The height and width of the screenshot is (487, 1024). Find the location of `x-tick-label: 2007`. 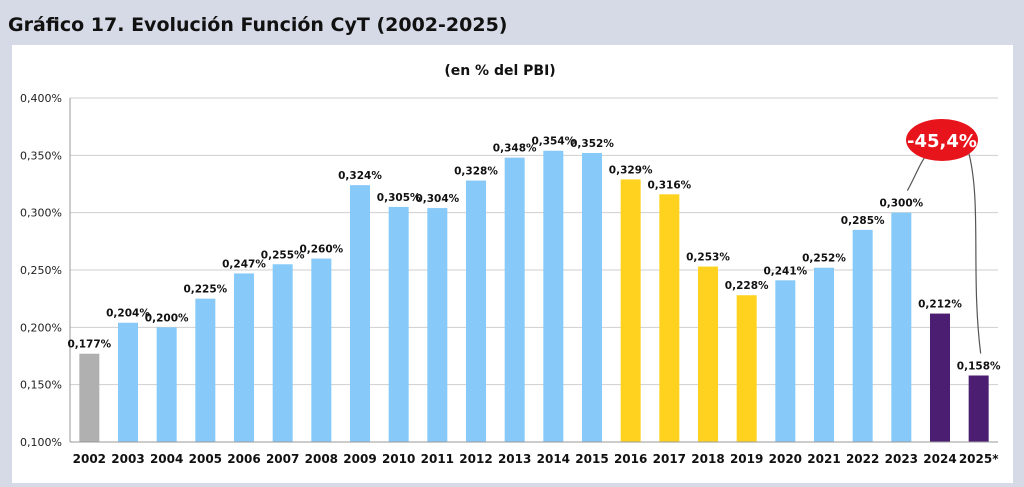

x-tick-label: 2007 is located at coordinates (282, 459).